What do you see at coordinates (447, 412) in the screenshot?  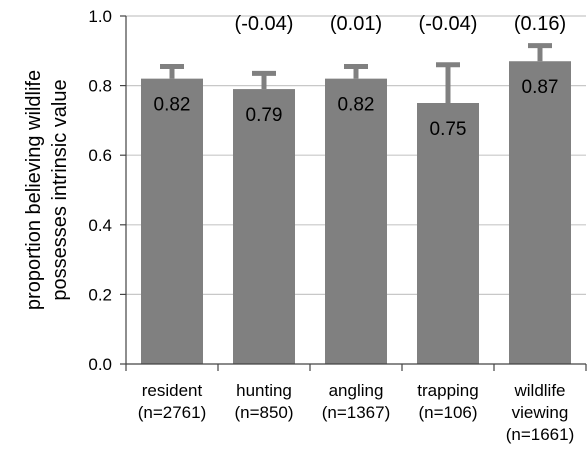 I see `category-label: (n=106)` at bounding box center [447, 412].